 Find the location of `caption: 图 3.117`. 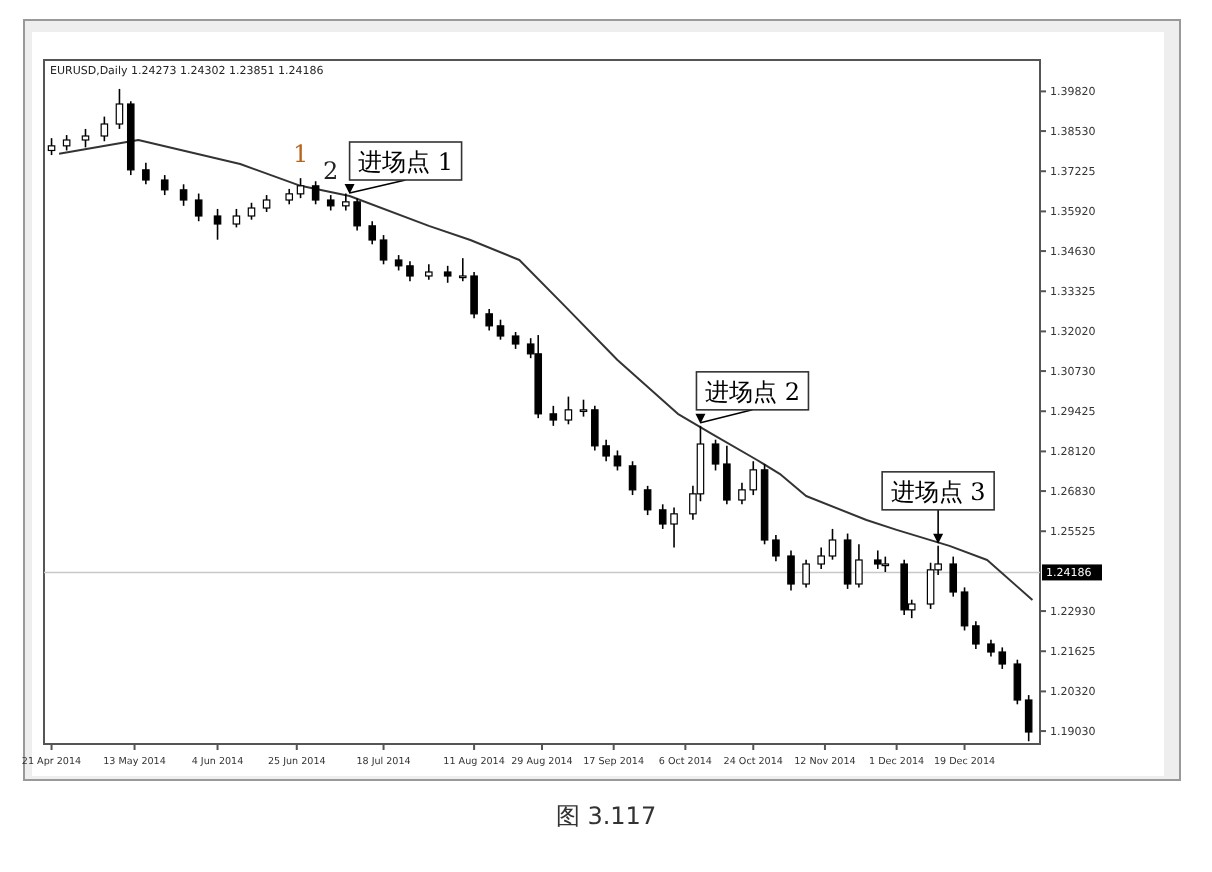

caption: 图 3.117 is located at coordinates (606, 816).